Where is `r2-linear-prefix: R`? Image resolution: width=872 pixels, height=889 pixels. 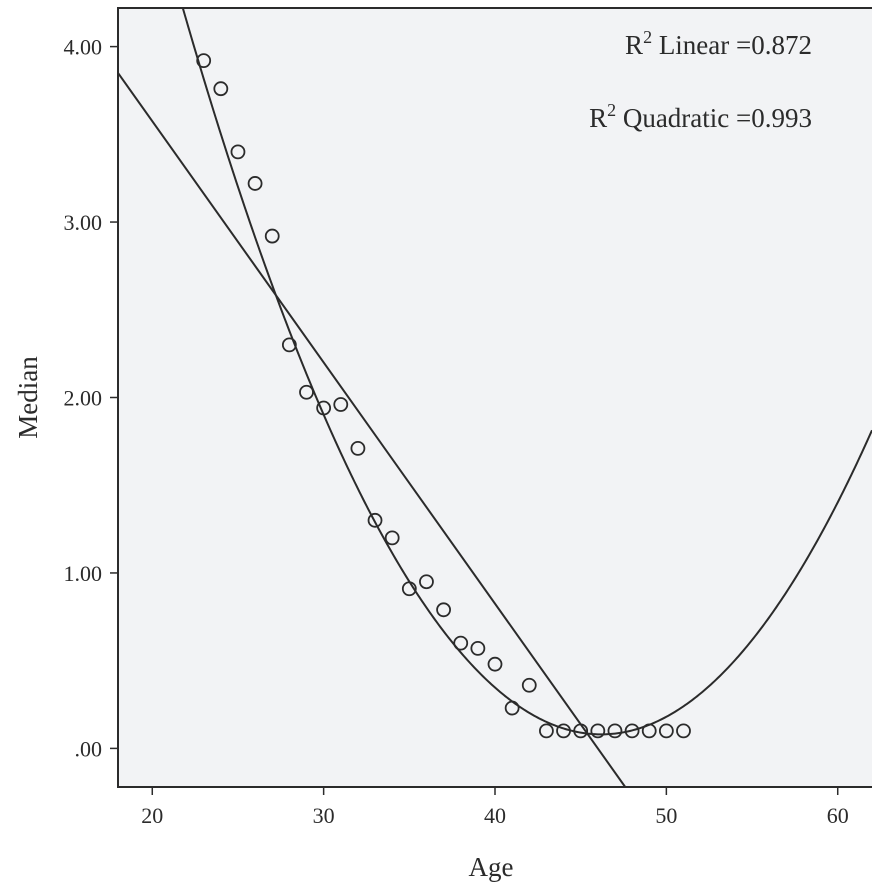
r2-linear-prefix: R is located at coordinates (634, 45).